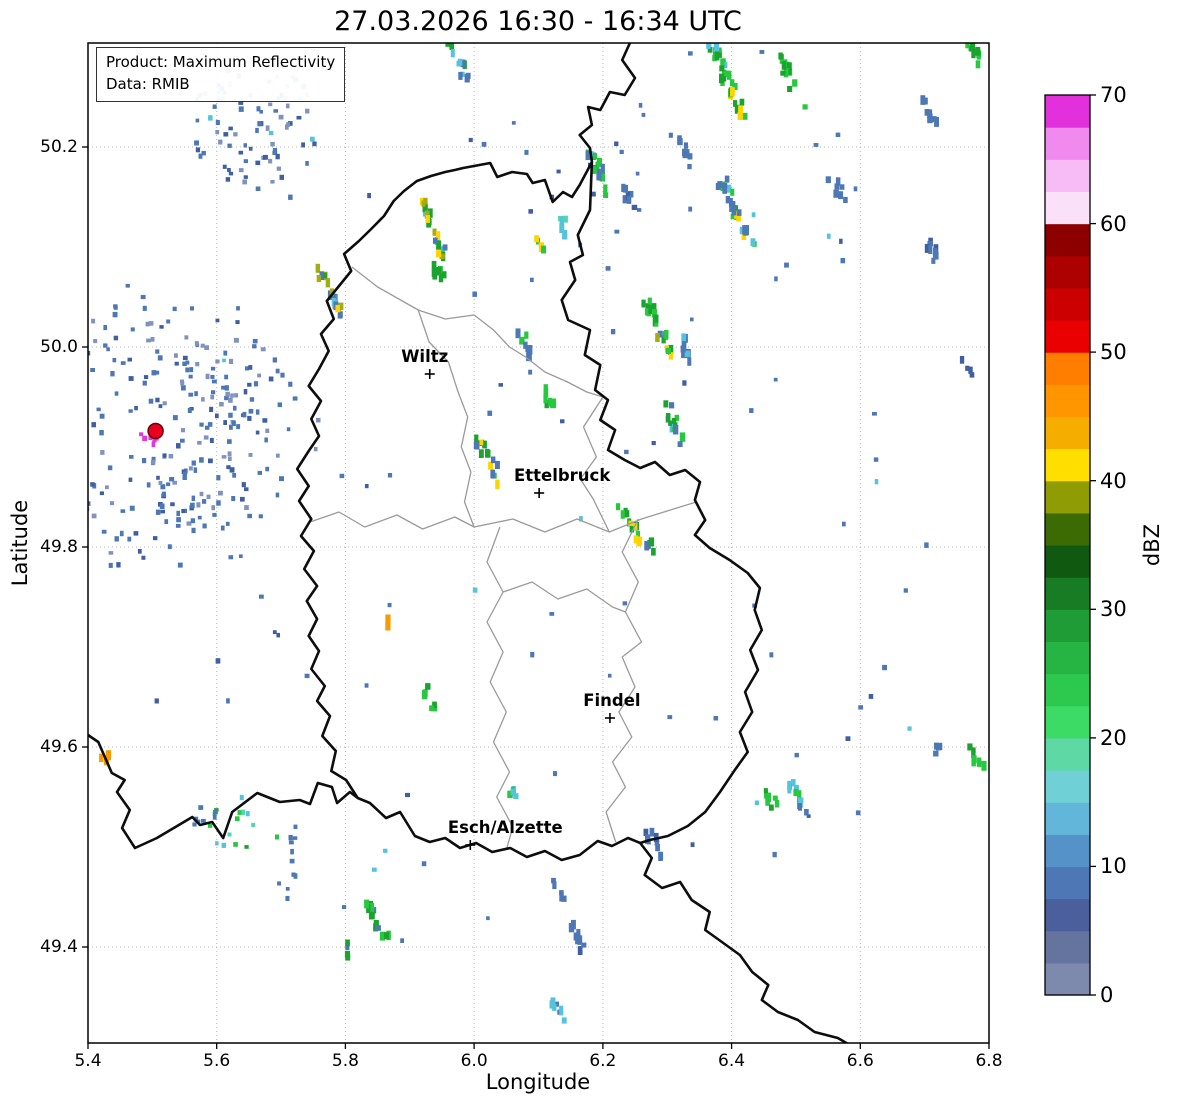 The height and width of the screenshot is (1117, 1179). What do you see at coordinates (1113, 737) in the screenshot?
I see `colorbar-tick-label: 20` at bounding box center [1113, 737].